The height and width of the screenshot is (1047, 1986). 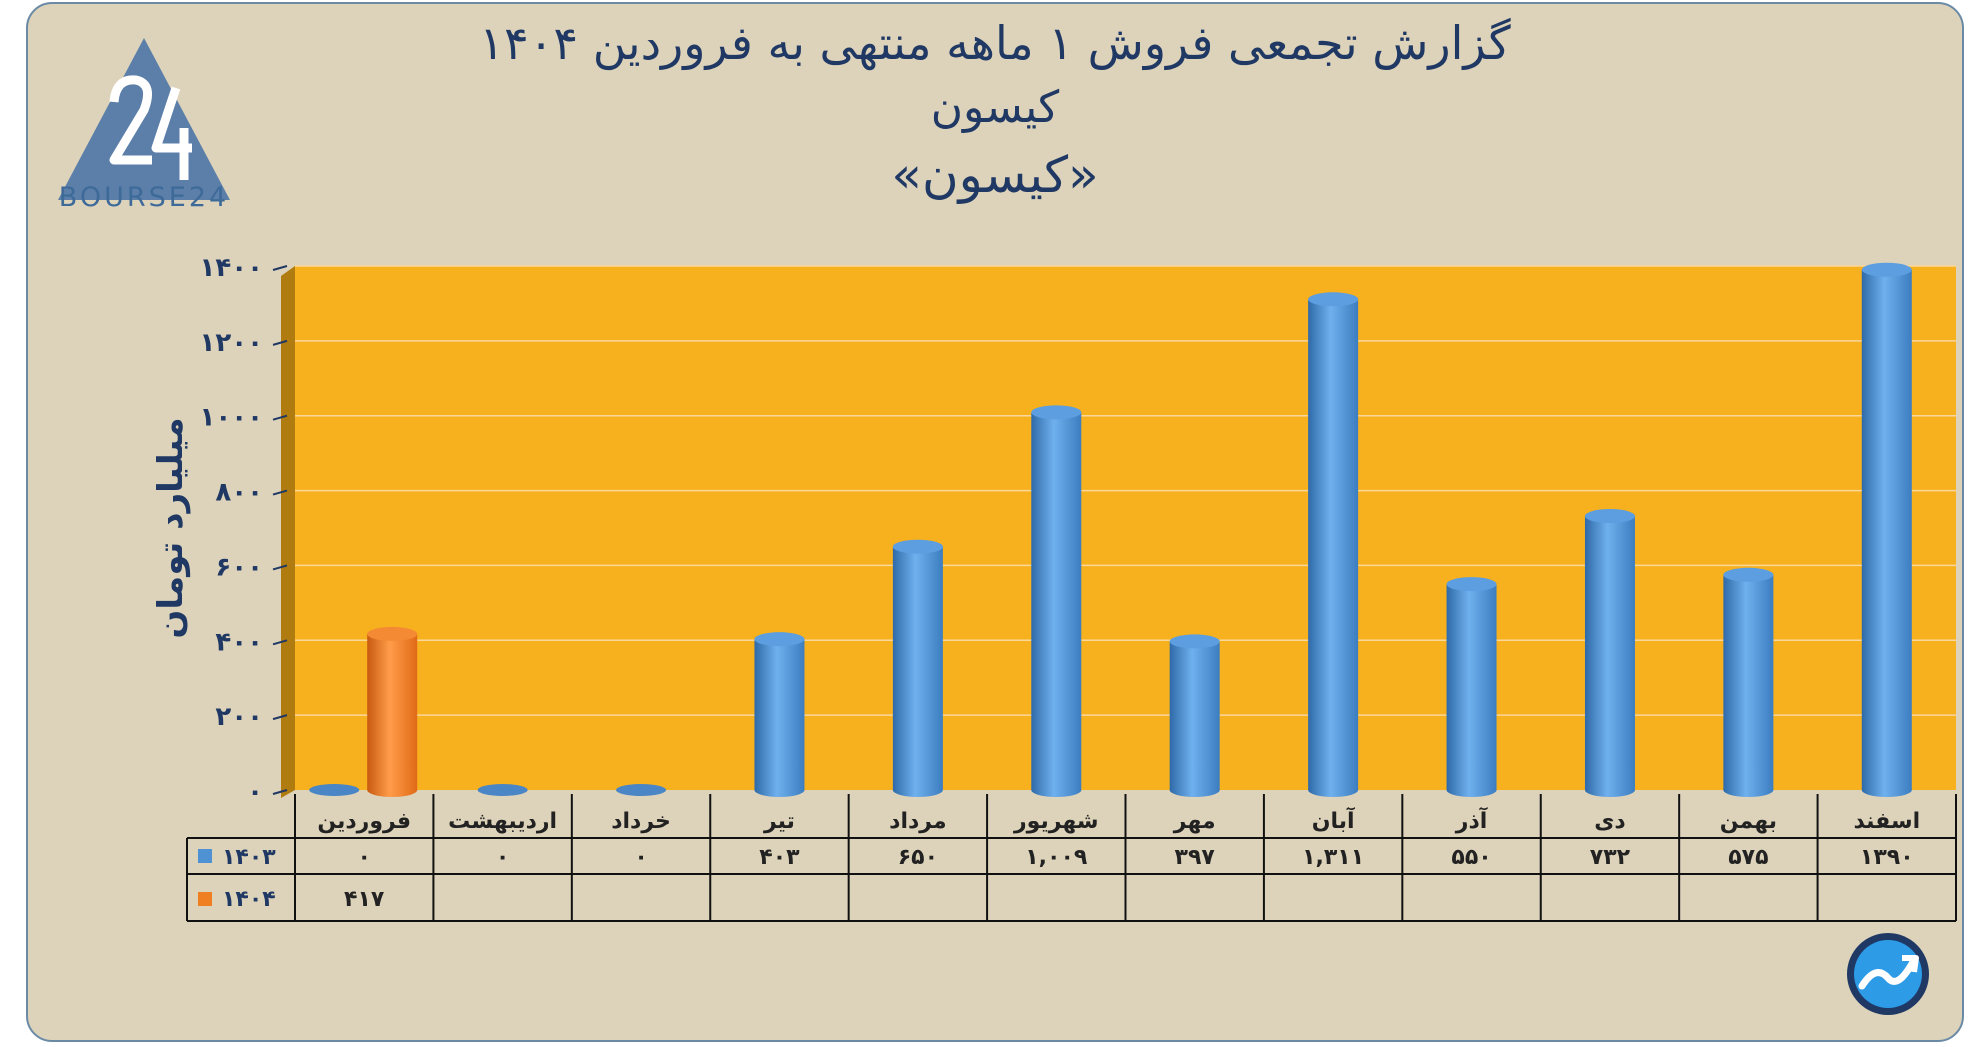 What do you see at coordinates (239, 642) in the screenshot?
I see `y-tick-label: ۴۰۰` at bounding box center [239, 642].